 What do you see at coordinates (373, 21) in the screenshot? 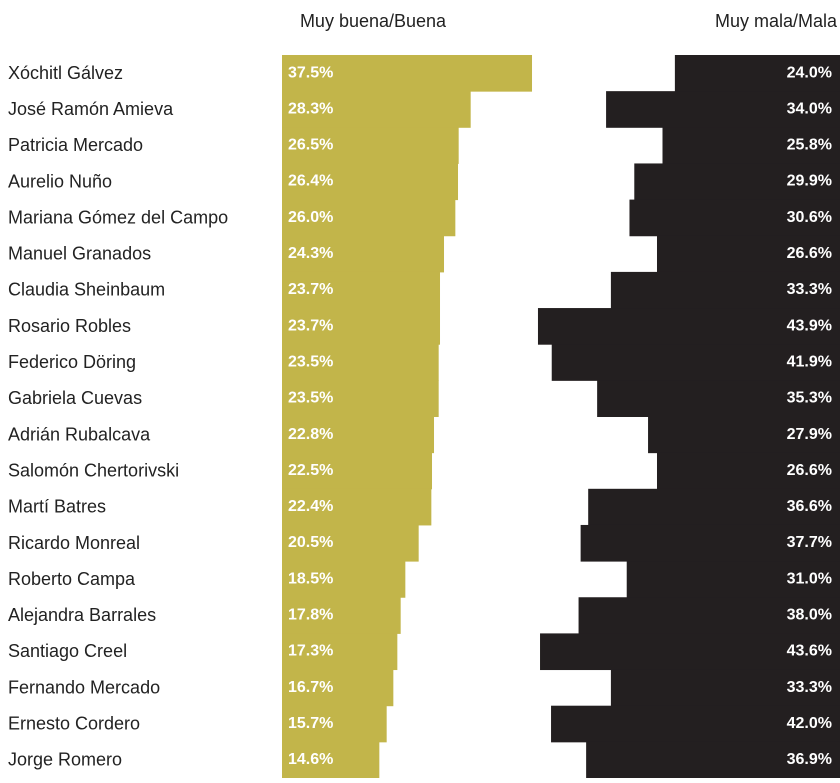
I see `series-header: Muy buena/Buena` at bounding box center [373, 21].